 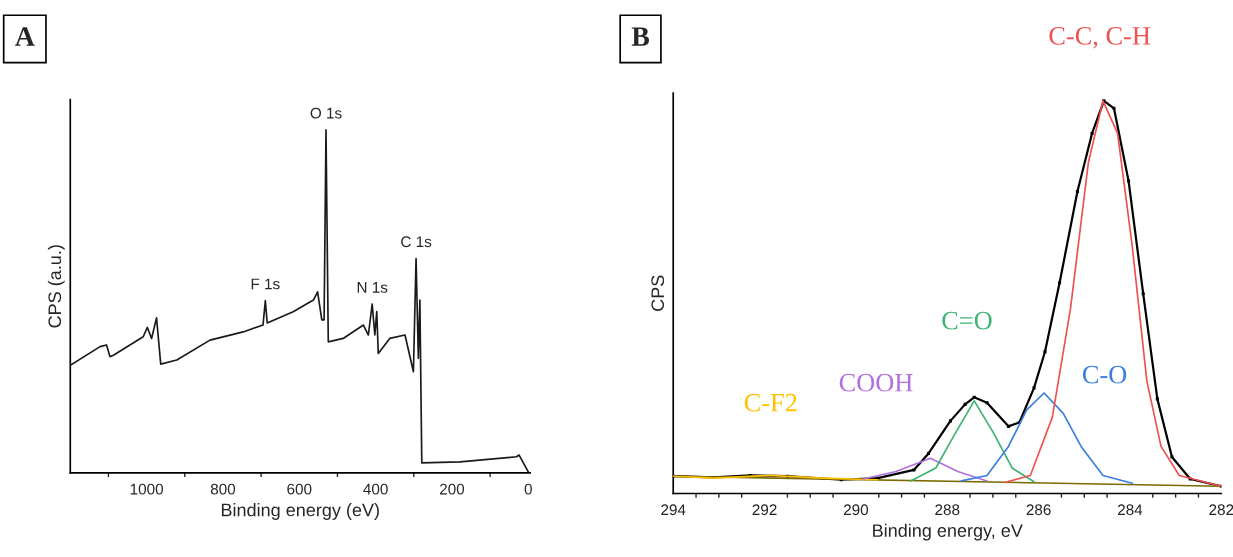 I want to click on annotation: O 1s, so click(x=326, y=113).